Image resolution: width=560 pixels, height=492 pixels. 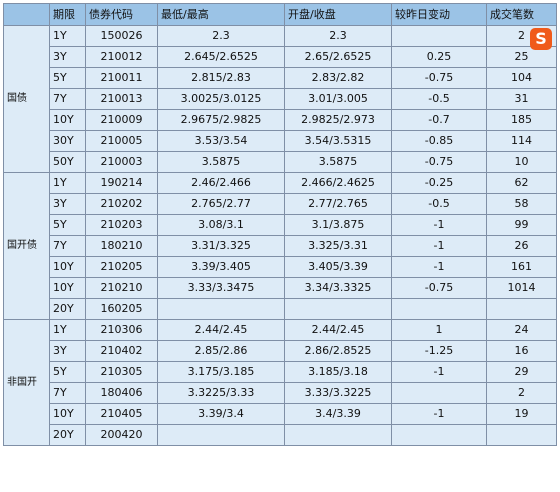 What do you see at coordinates (521, 267) in the screenshot?
I see `cell-volume: 161` at bounding box center [521, 267].